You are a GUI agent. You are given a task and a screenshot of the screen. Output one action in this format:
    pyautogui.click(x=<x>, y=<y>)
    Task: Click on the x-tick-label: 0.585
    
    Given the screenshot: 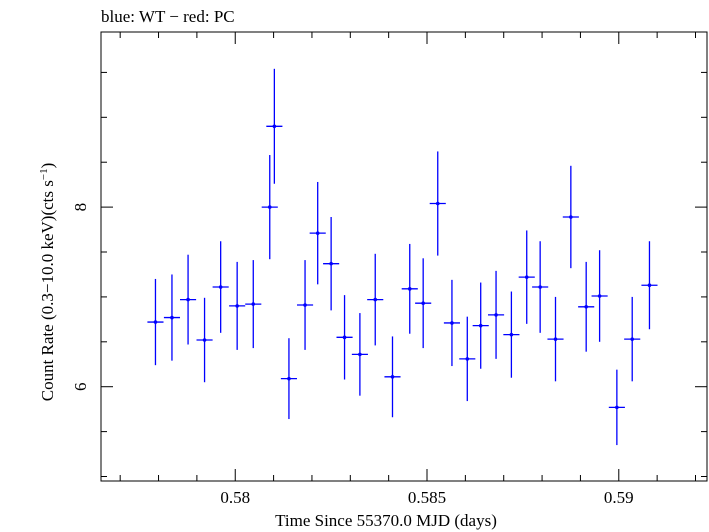 What is the action you would take?
    pyautogui.click(x=427, y=497)
    